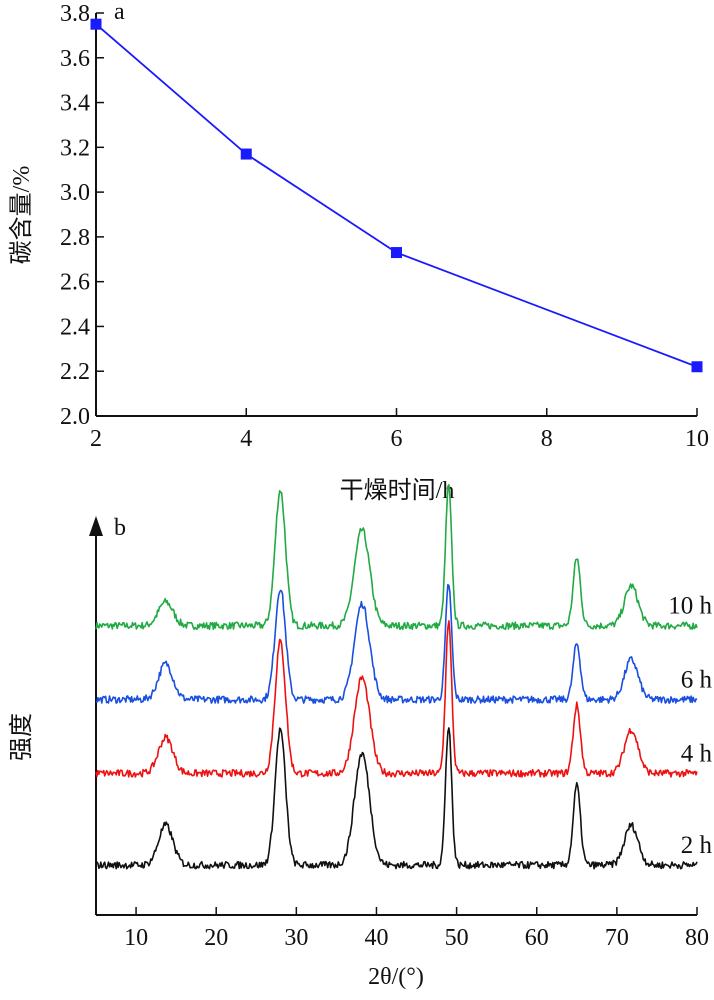 The image size is (714, 1000). Describe the element at coordinates (75, 193) in the screenshot. I see `chart-a-y-tick-label: 3.0` at that location.